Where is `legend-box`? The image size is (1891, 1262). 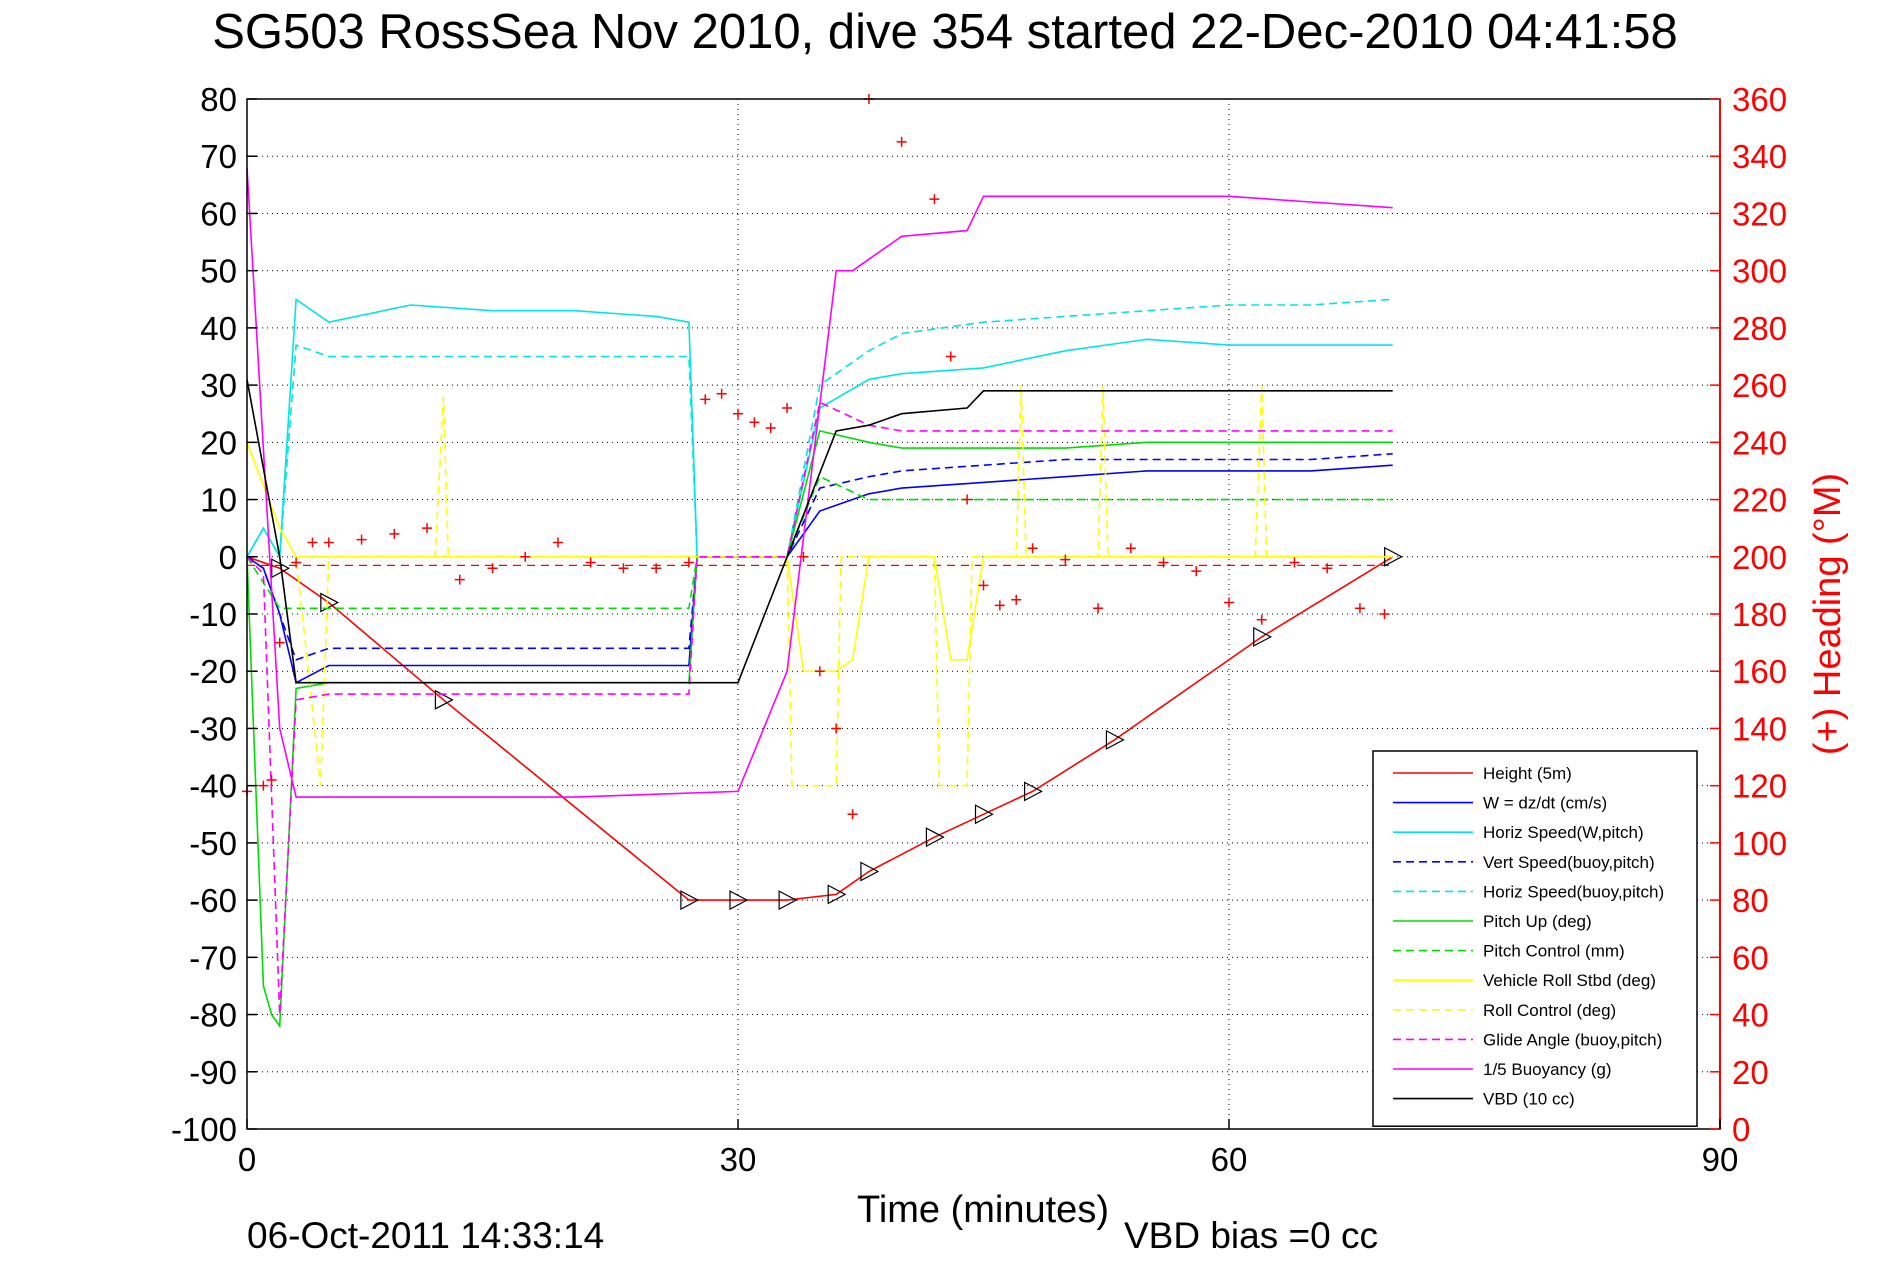
legend-box is located at coordinates (1535, 938).